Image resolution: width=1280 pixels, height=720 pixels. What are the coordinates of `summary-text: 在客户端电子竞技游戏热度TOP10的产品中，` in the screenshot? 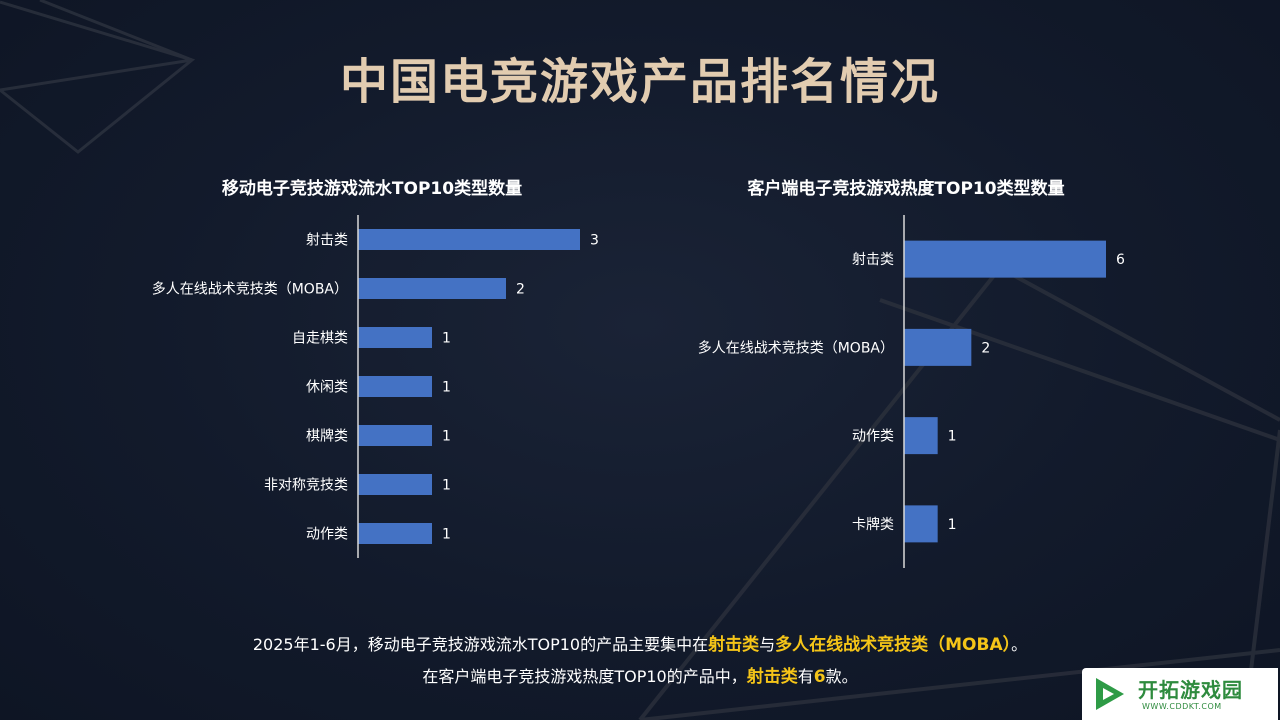 It's located at (584, 676).